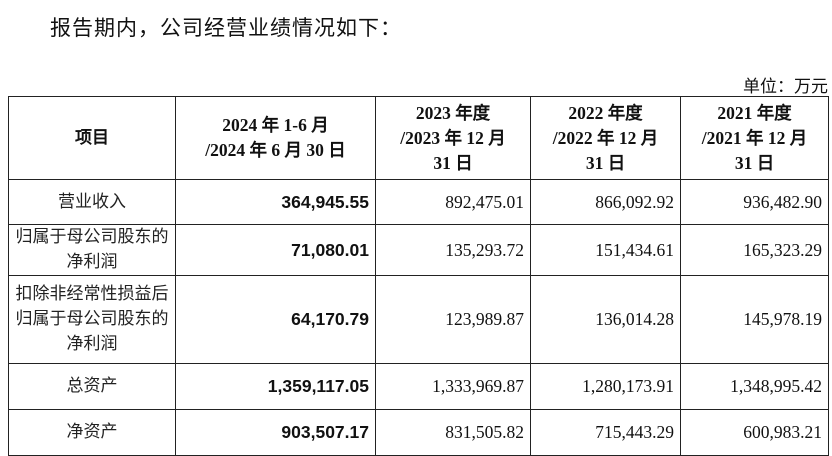 This screenshot has height=456, width=832. Describe the element at coordinates (453, 319) in the screenshot. I see `cell-value: 123,989.87` at that location.